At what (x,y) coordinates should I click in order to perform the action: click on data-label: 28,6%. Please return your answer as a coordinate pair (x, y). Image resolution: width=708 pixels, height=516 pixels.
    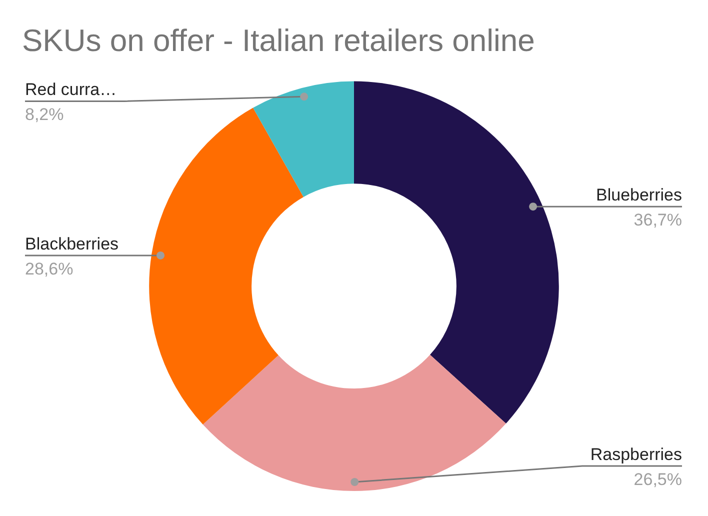
    Looking at the image, I should click on (49, 268).